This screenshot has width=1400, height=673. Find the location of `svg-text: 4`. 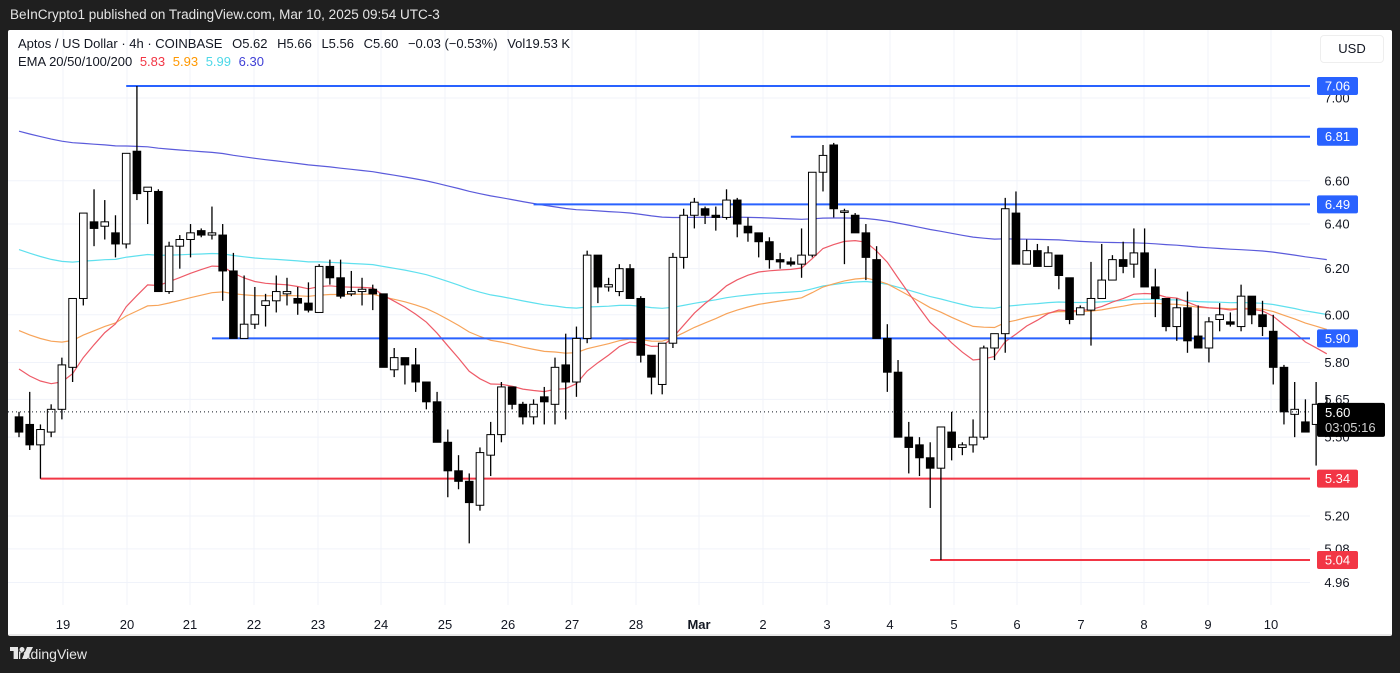

svg-text: 4 is located at coordinates (889, 624).